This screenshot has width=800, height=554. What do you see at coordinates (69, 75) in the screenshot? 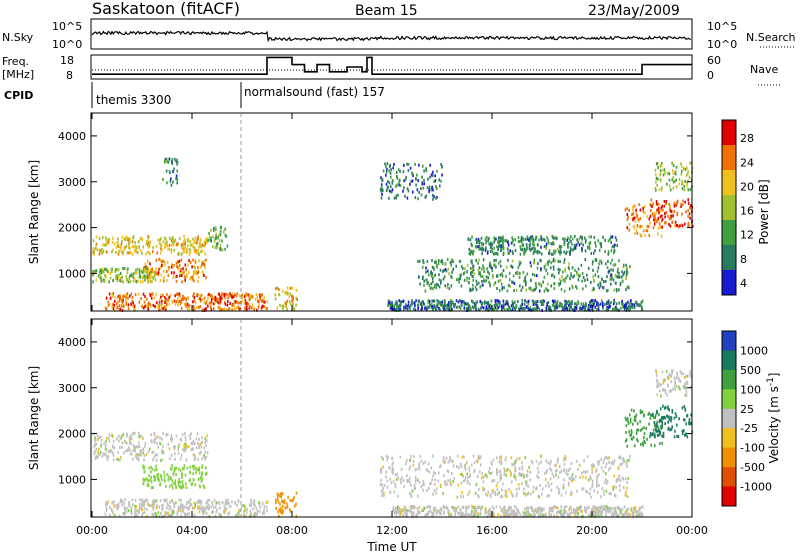
I see `freq-tick-bottom: 8` at bounding box center [69, 75].